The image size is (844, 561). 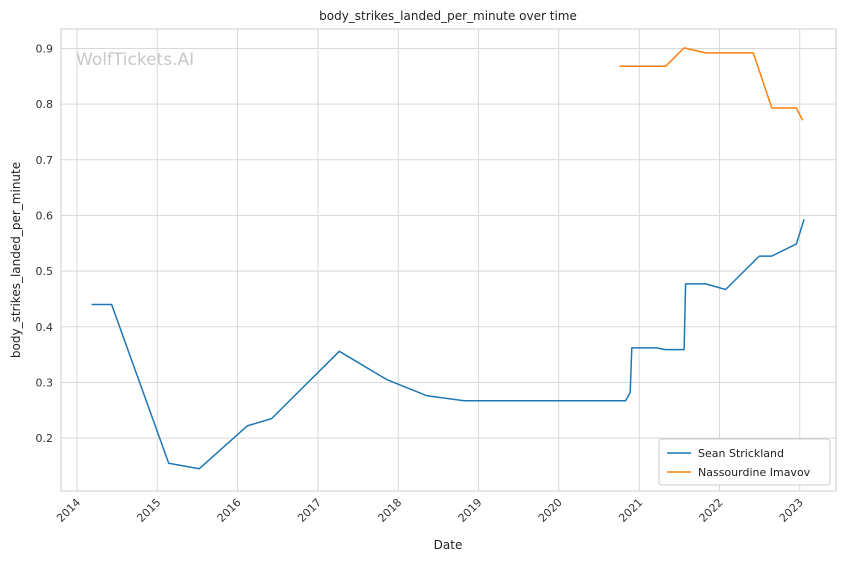 I want to click on legend-label-nassourdine-imavov: Nassourdine Imavov, so click(x=754, y=472).